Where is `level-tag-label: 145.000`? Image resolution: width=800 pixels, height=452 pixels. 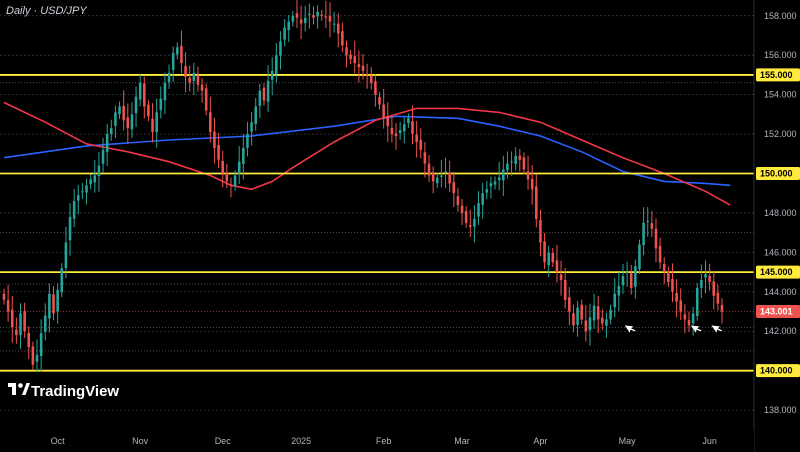 level-tag-label: 145.000 is located at coordinates (776, 272).